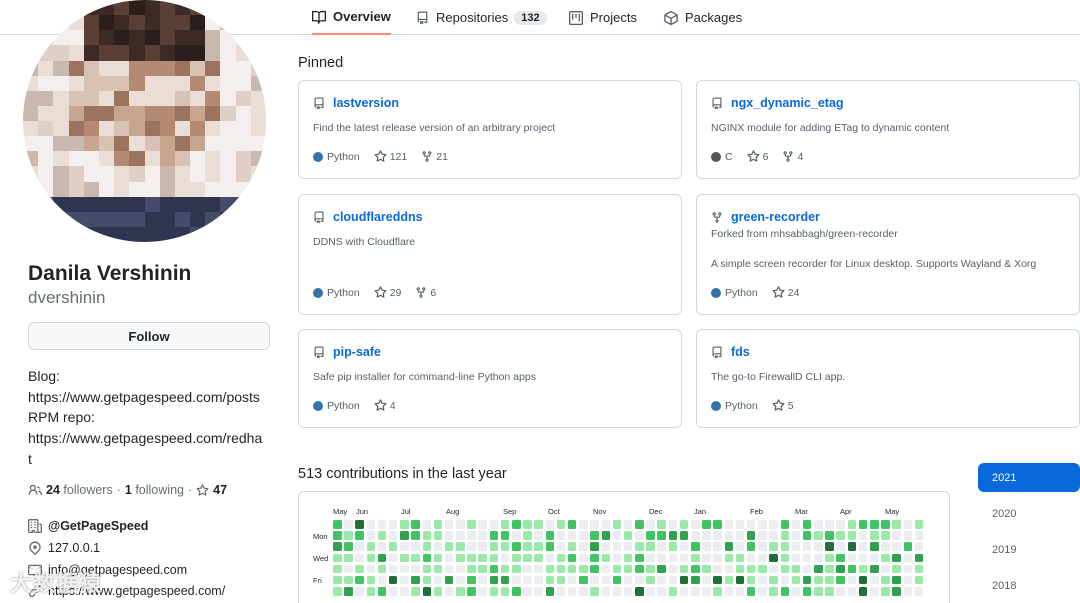  I want to click on repo-stars: 121, so click(390, 156).